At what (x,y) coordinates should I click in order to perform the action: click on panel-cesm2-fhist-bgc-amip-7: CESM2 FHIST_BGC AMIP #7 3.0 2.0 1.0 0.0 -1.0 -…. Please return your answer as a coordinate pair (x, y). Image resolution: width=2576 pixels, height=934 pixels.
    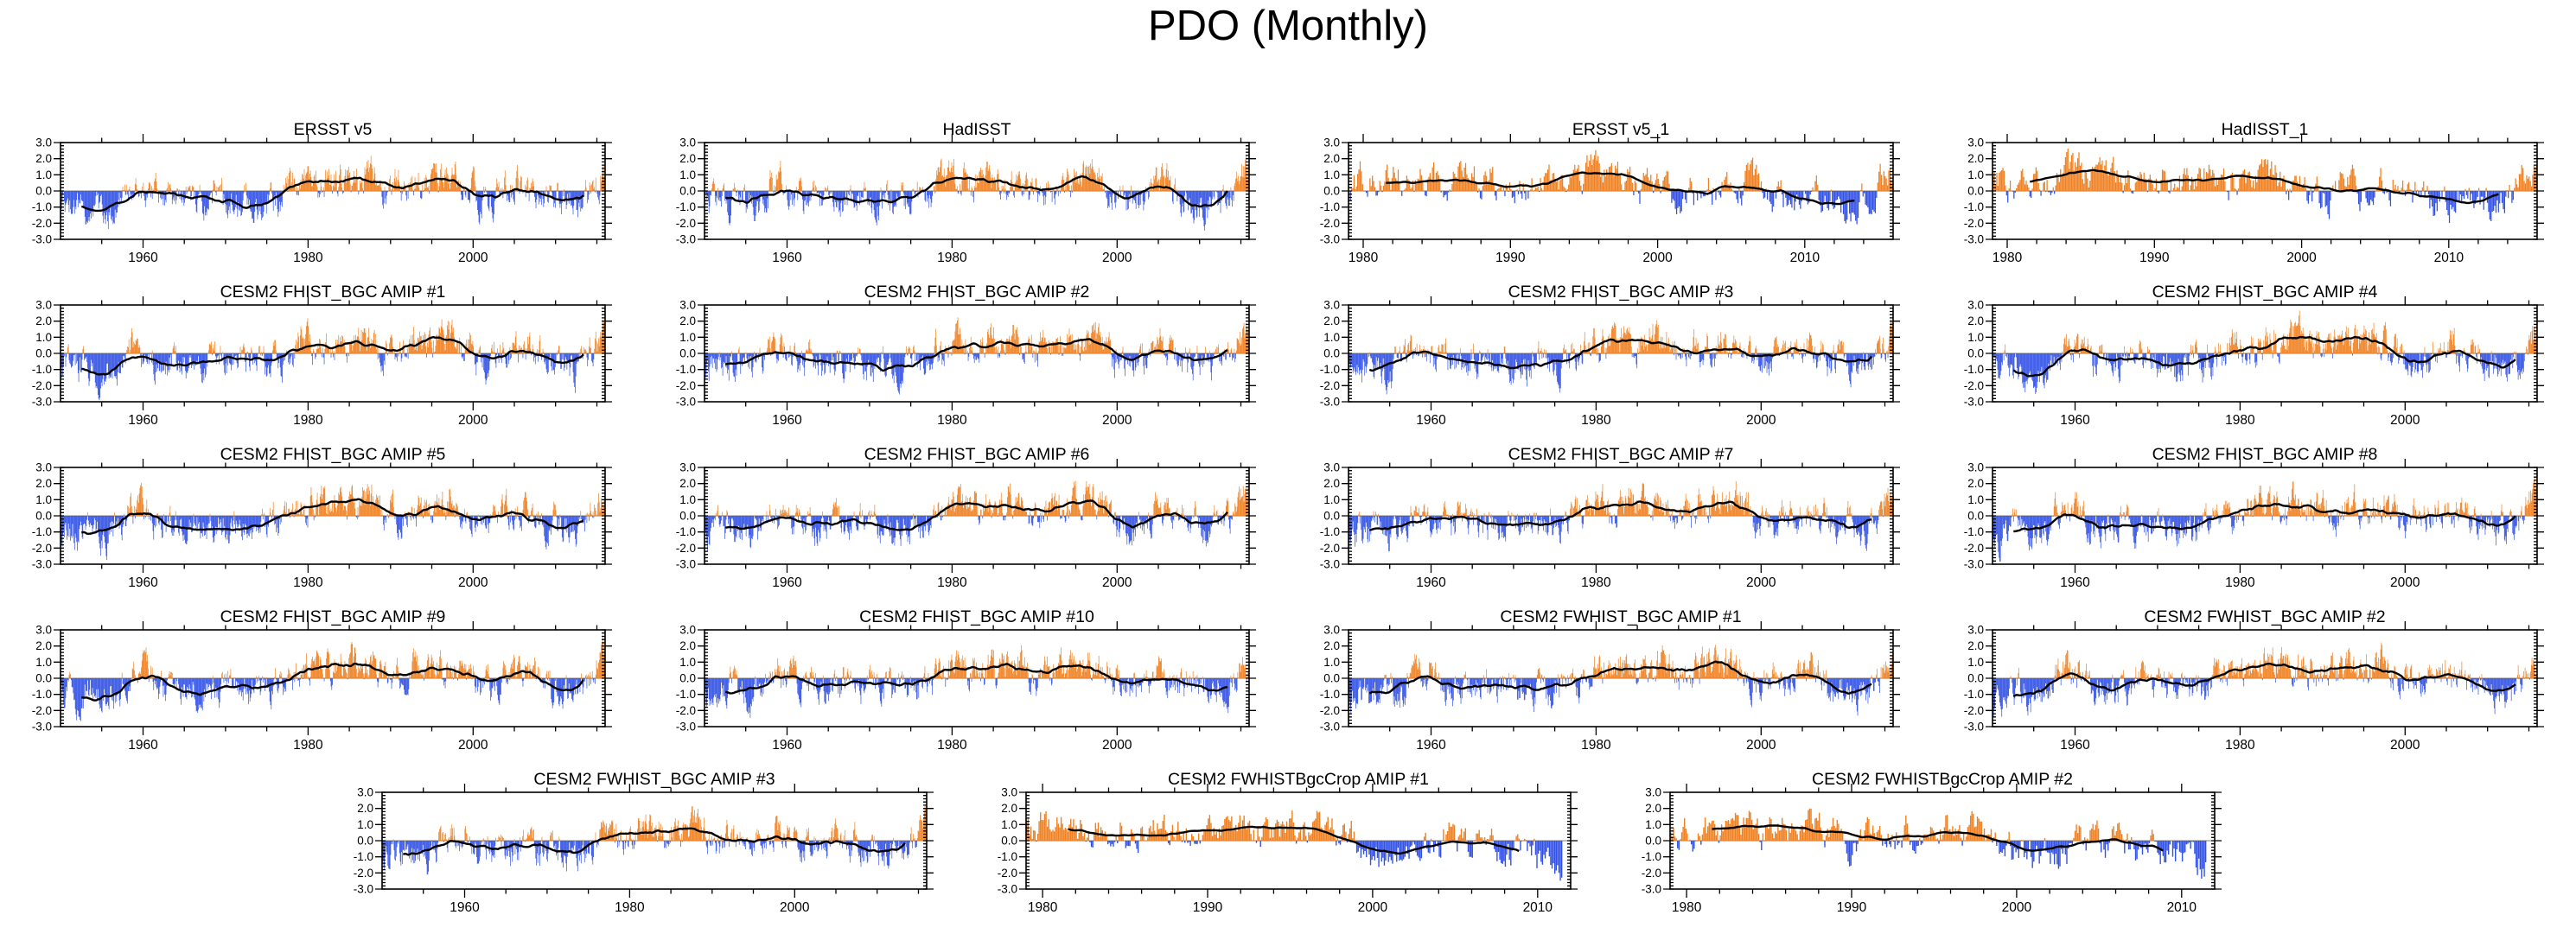
    Looking at the image, I should click on (1610, 517).